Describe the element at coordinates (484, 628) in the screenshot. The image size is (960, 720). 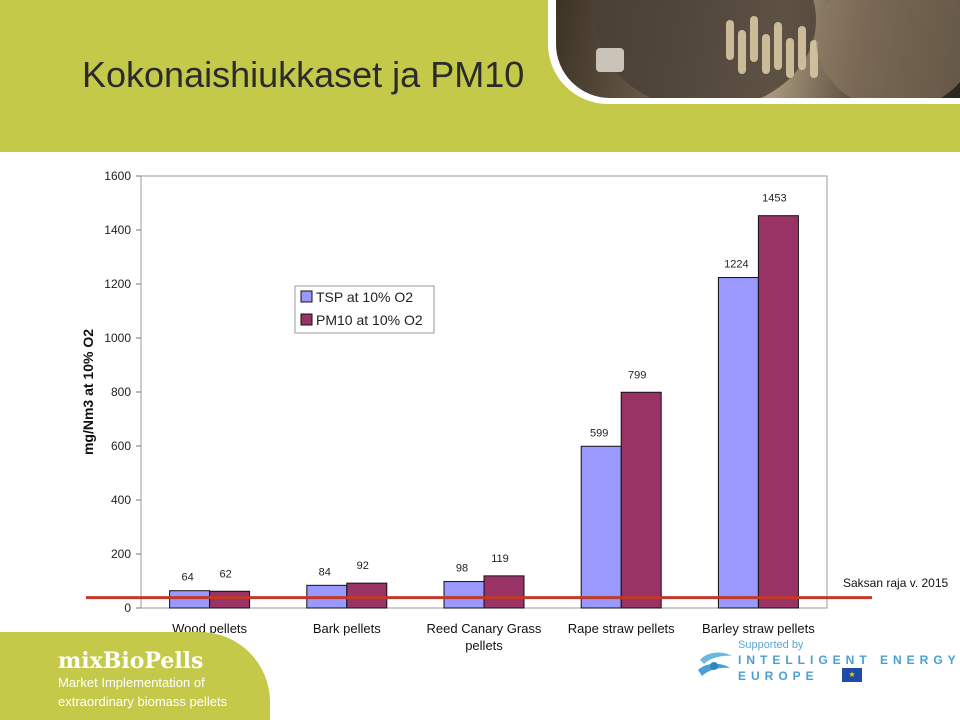
I see `x-category-label: Reed Canary Grass` at that location.